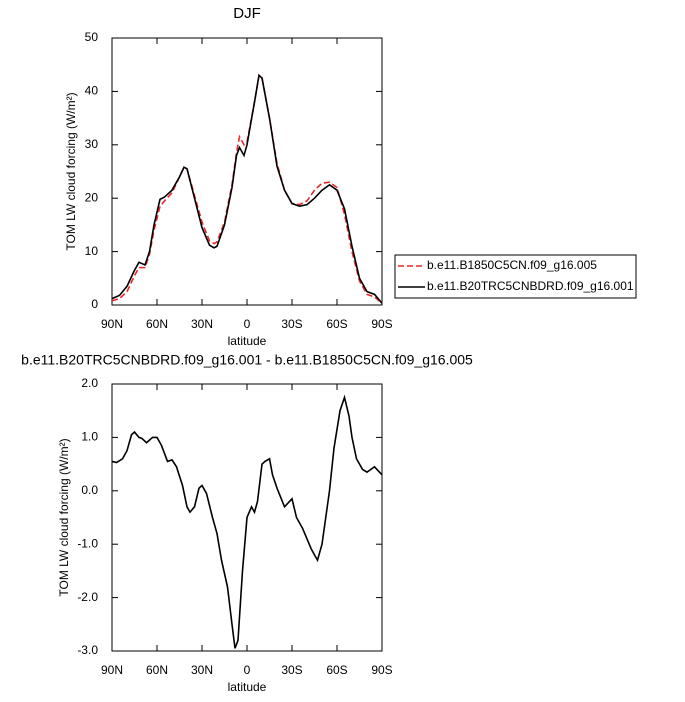  I want to click on legend-label: b.e11.B1850C5CN.f09_g16.005, so click(512, 265).